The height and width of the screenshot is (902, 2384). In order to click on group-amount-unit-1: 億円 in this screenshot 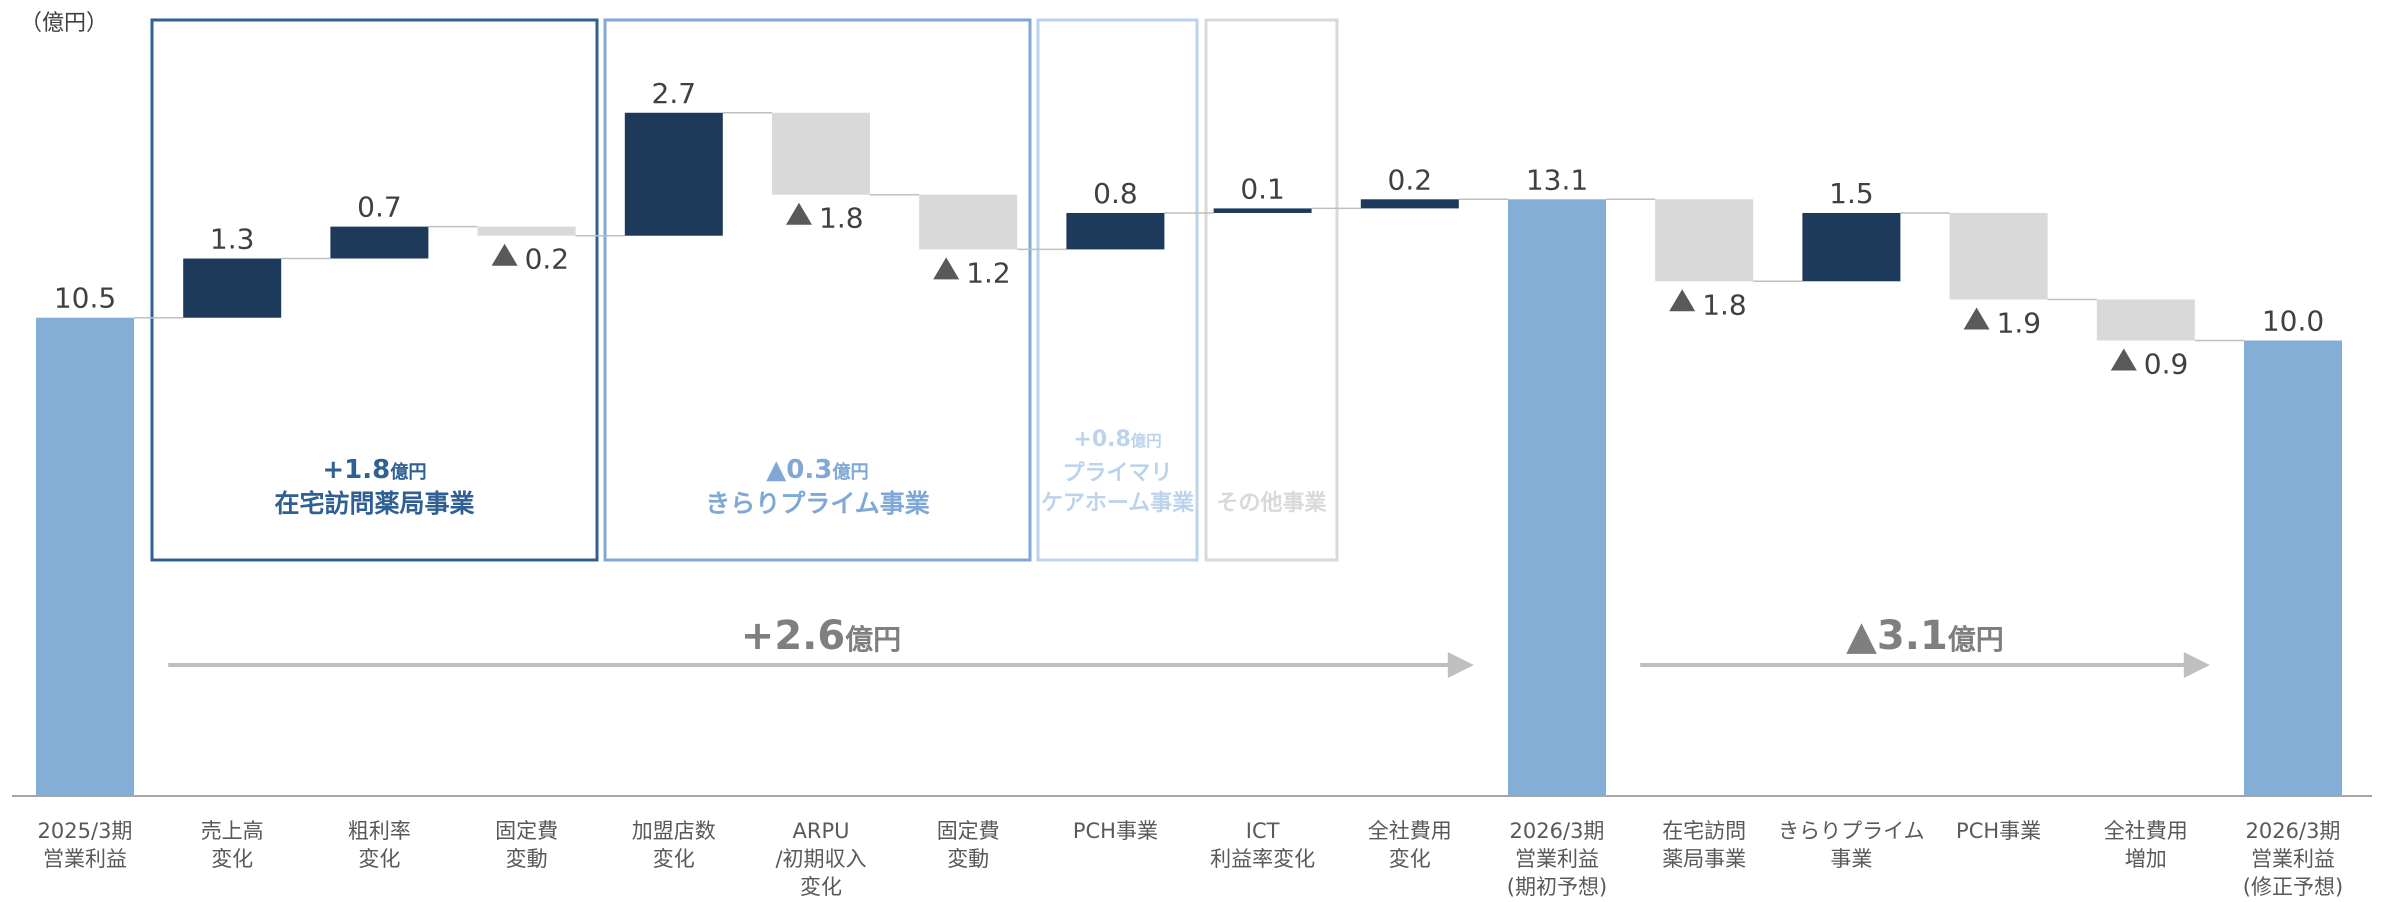, I will do `click(850, 472)`.